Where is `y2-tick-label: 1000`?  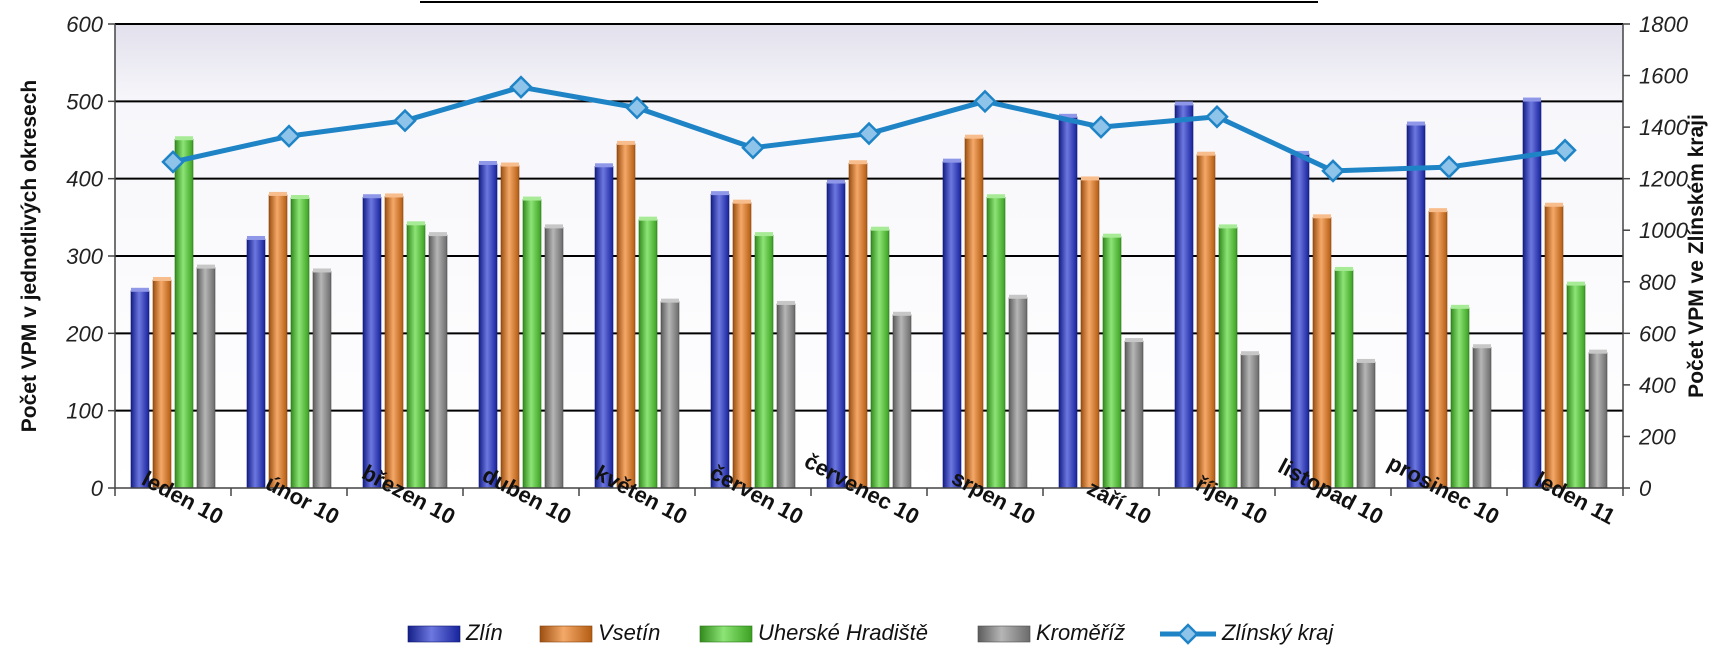 y2-tick-label: 1000 is located at coordinates (1664, 230).